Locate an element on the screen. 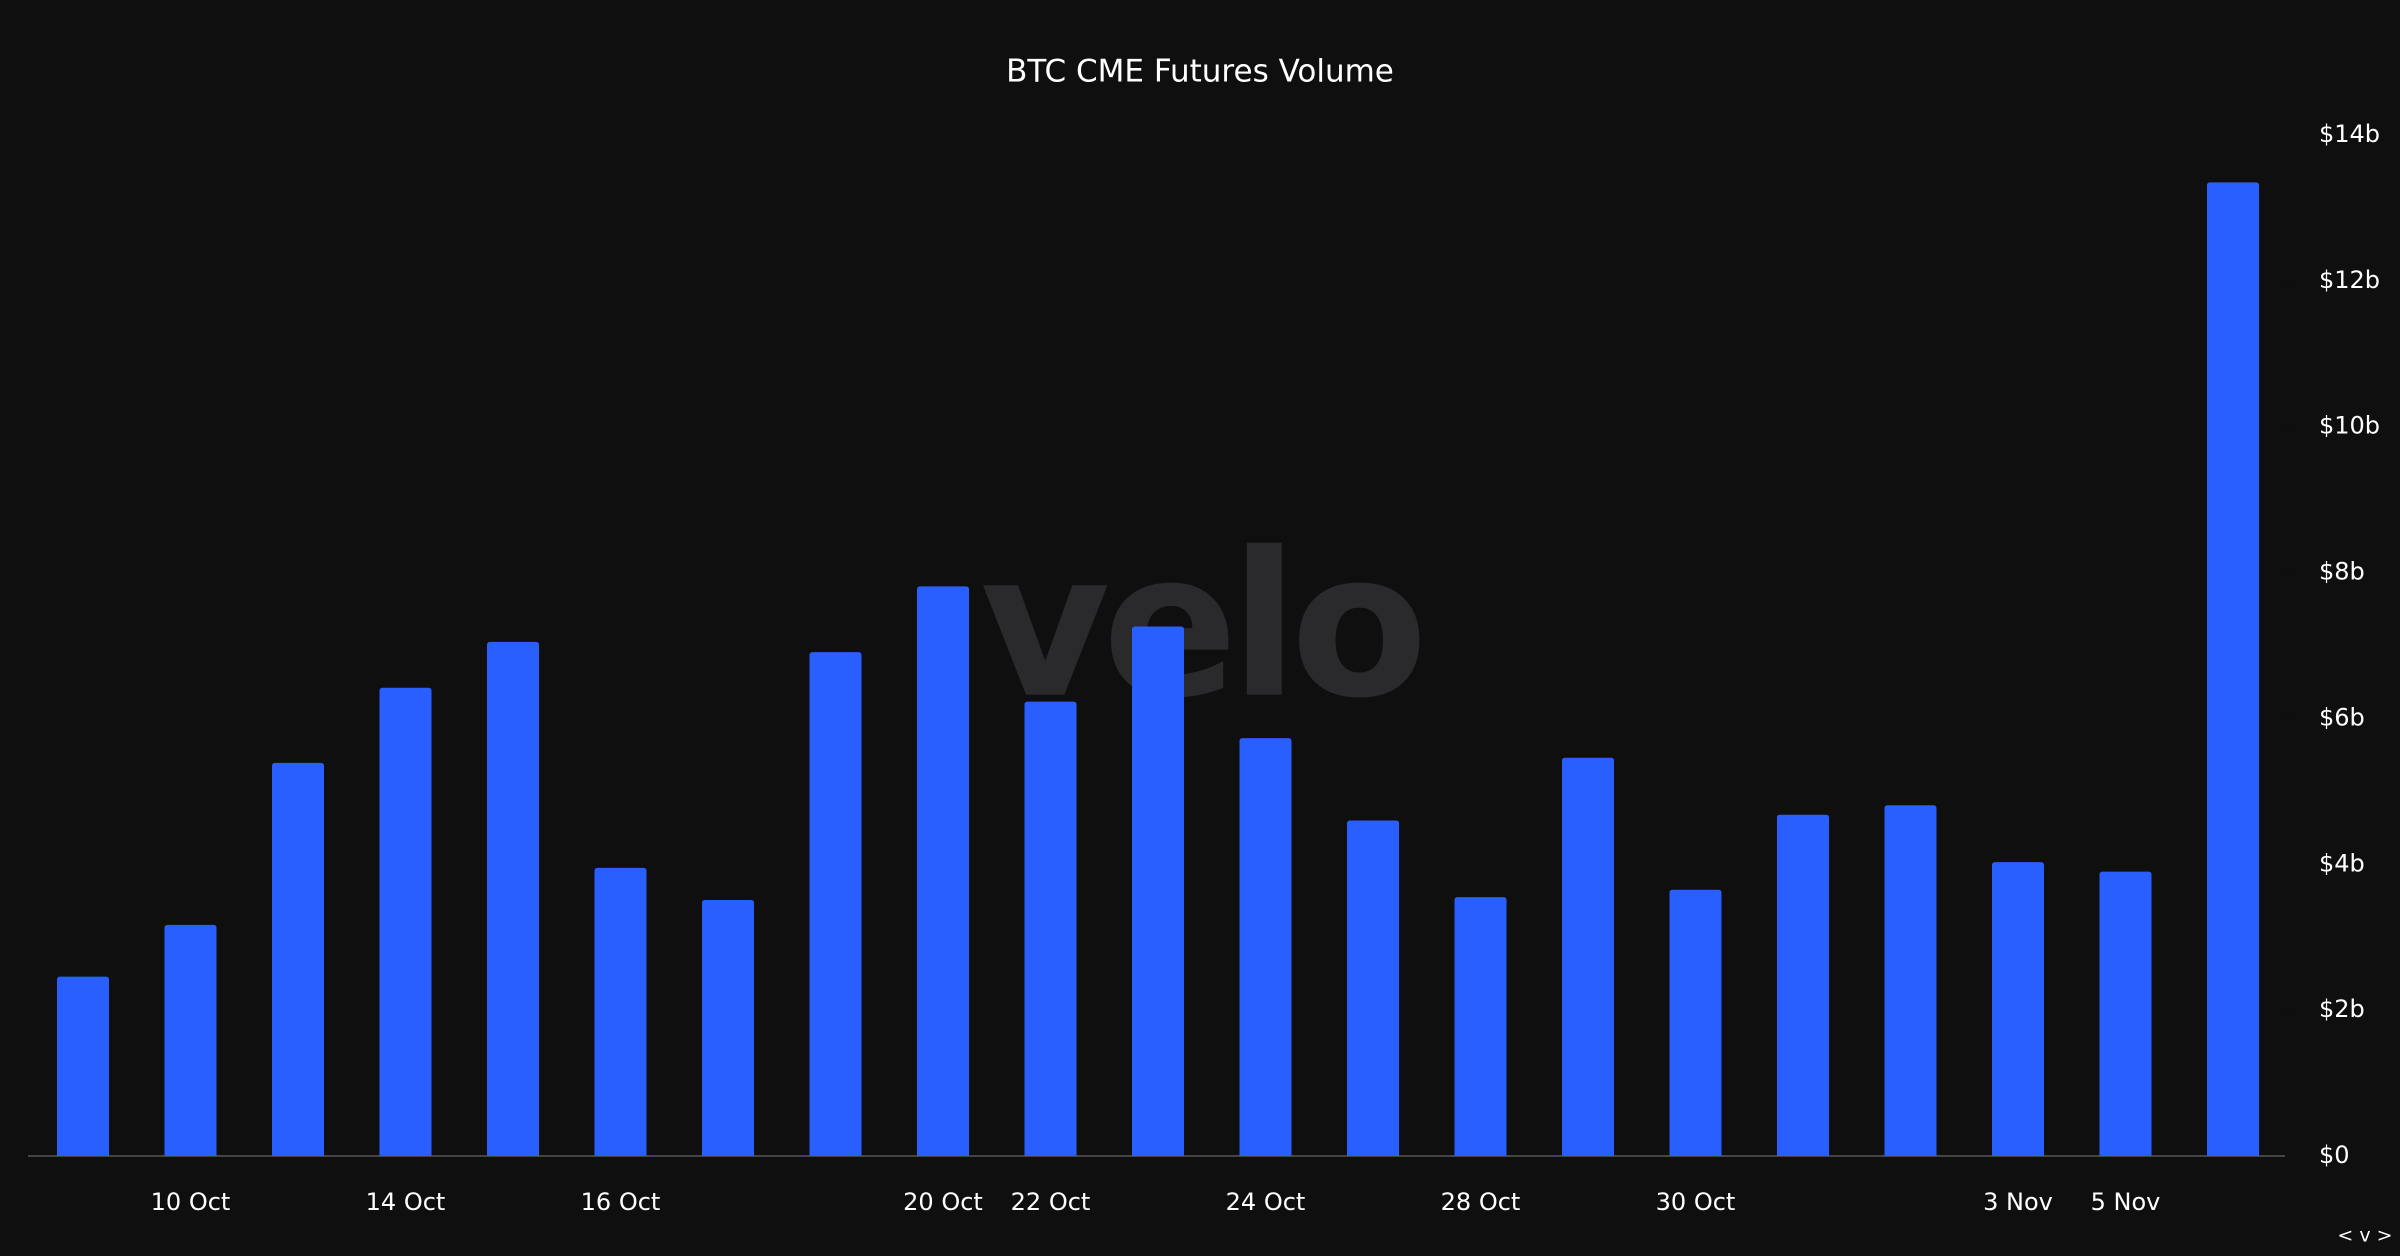  y-tick-label: $2b is located at coordinates (2342, 1009).